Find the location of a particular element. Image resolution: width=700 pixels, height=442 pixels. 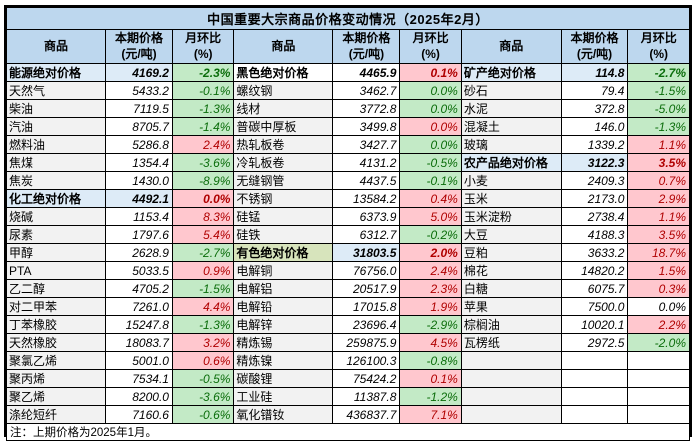

commodity-name-cell: 瓦楞纸 is located at coordinates (511, 343).